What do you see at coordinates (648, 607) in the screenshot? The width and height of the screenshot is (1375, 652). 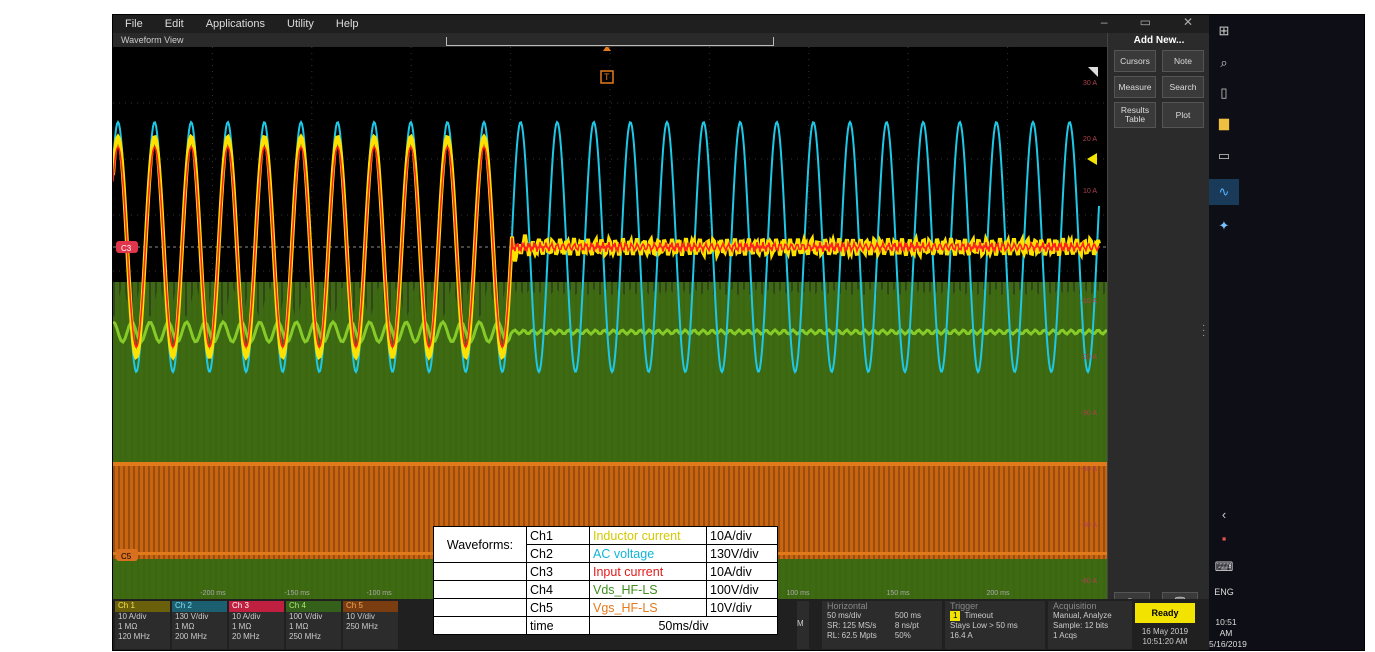 I see `legend-name: Vgs_HF-LS` at bounding box center [648, 607].